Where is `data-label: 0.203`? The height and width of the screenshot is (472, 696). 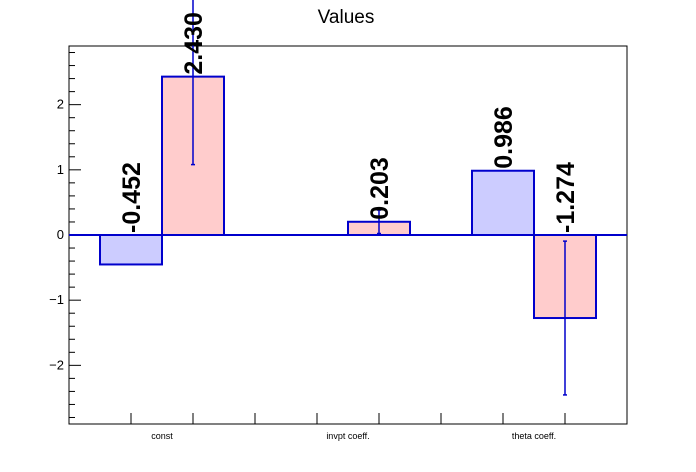
data-label: 0.203 is located at coordinates (380, 188).